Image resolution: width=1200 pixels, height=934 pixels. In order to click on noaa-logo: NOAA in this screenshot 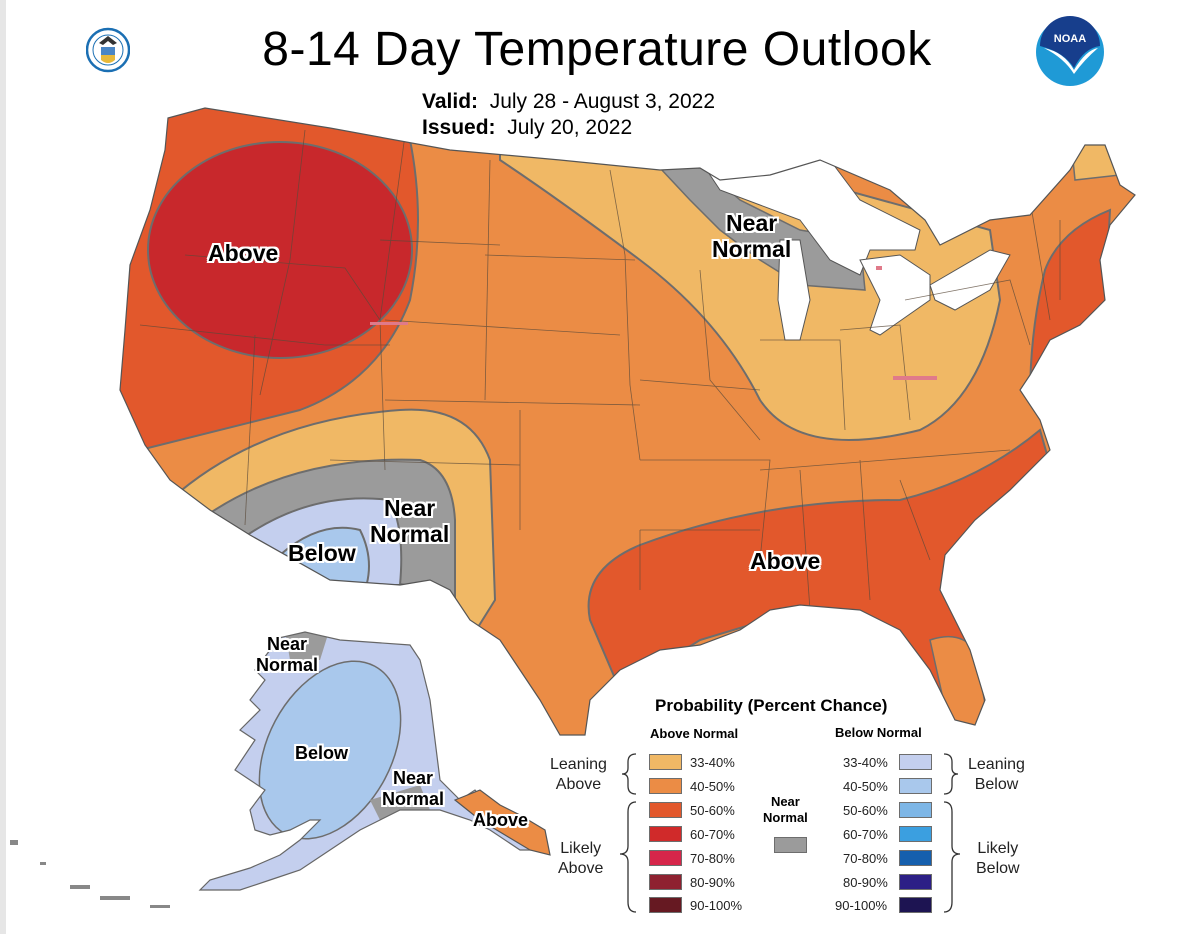, I will do `click(1070, 54)`.